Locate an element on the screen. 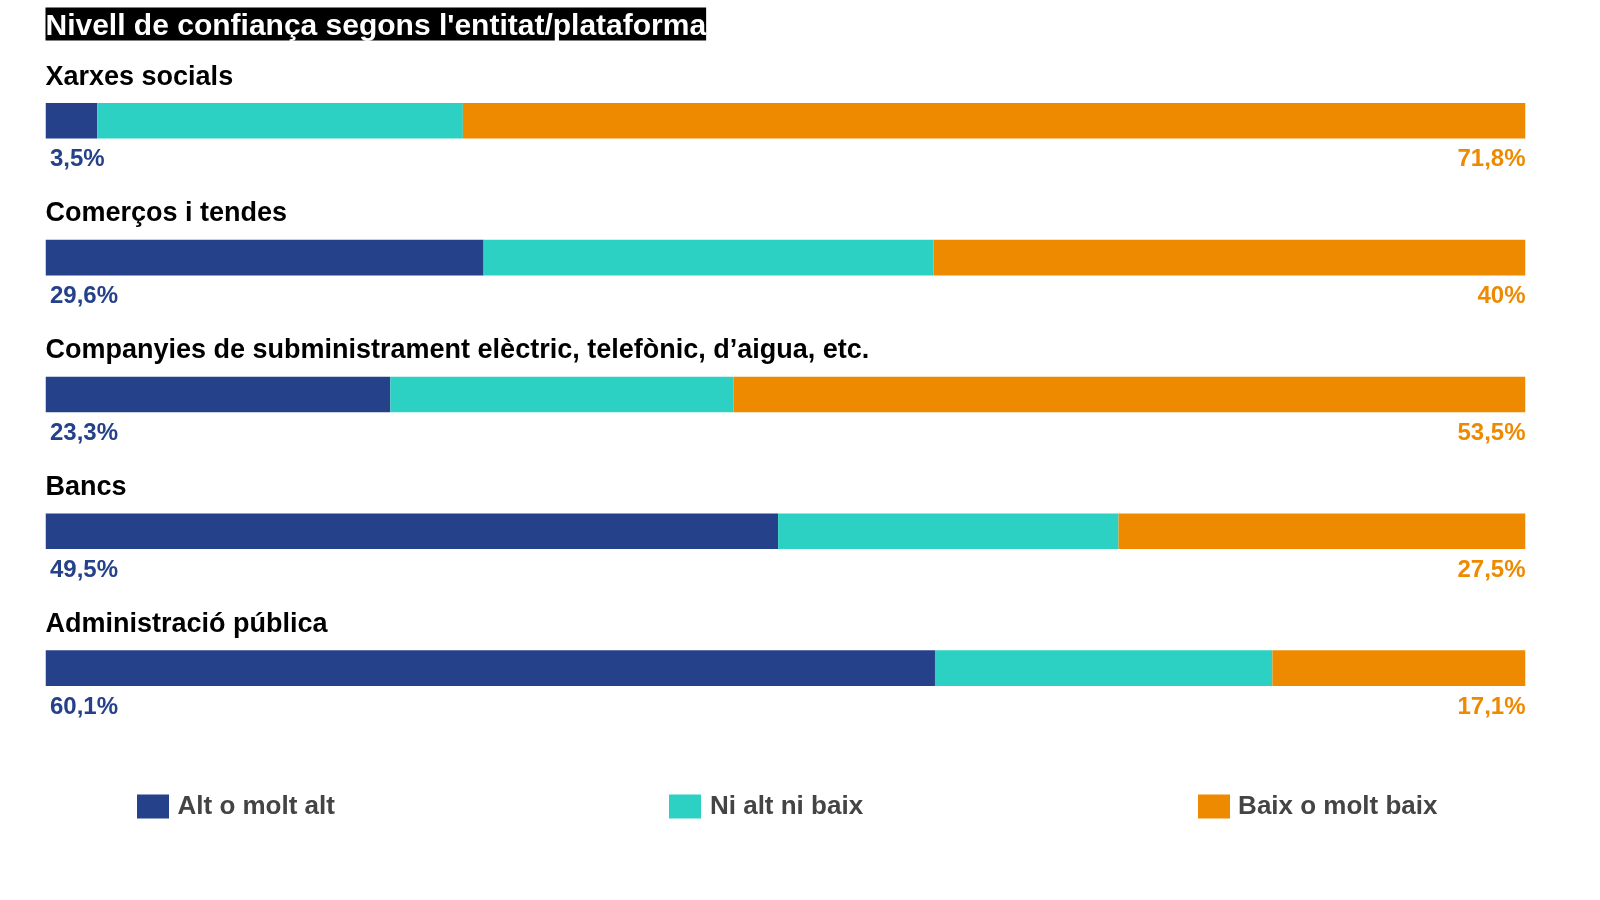 The width and height of the screenshot is (1600, 900). data-label: 29,6% is located at coordinates (83, 295).